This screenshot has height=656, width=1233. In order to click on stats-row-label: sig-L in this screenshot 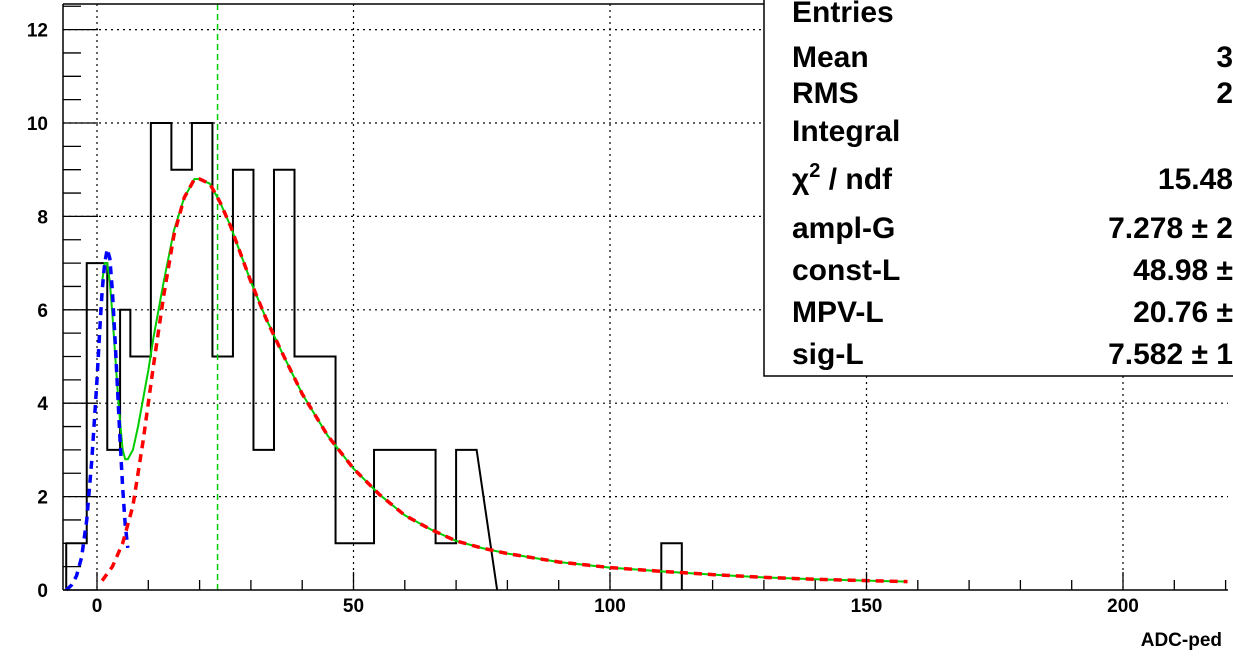, I will do `click(828, 354)`.